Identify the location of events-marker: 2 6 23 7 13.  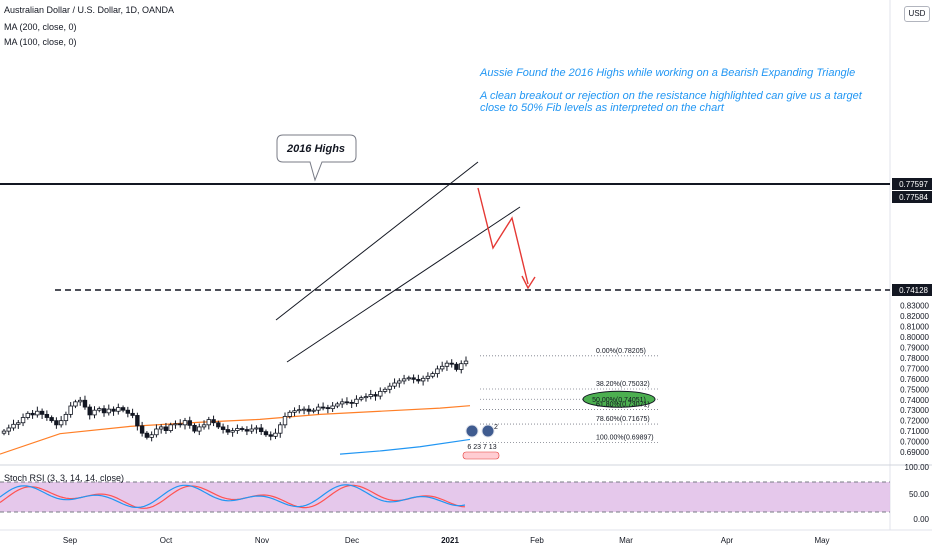
(481, 442).